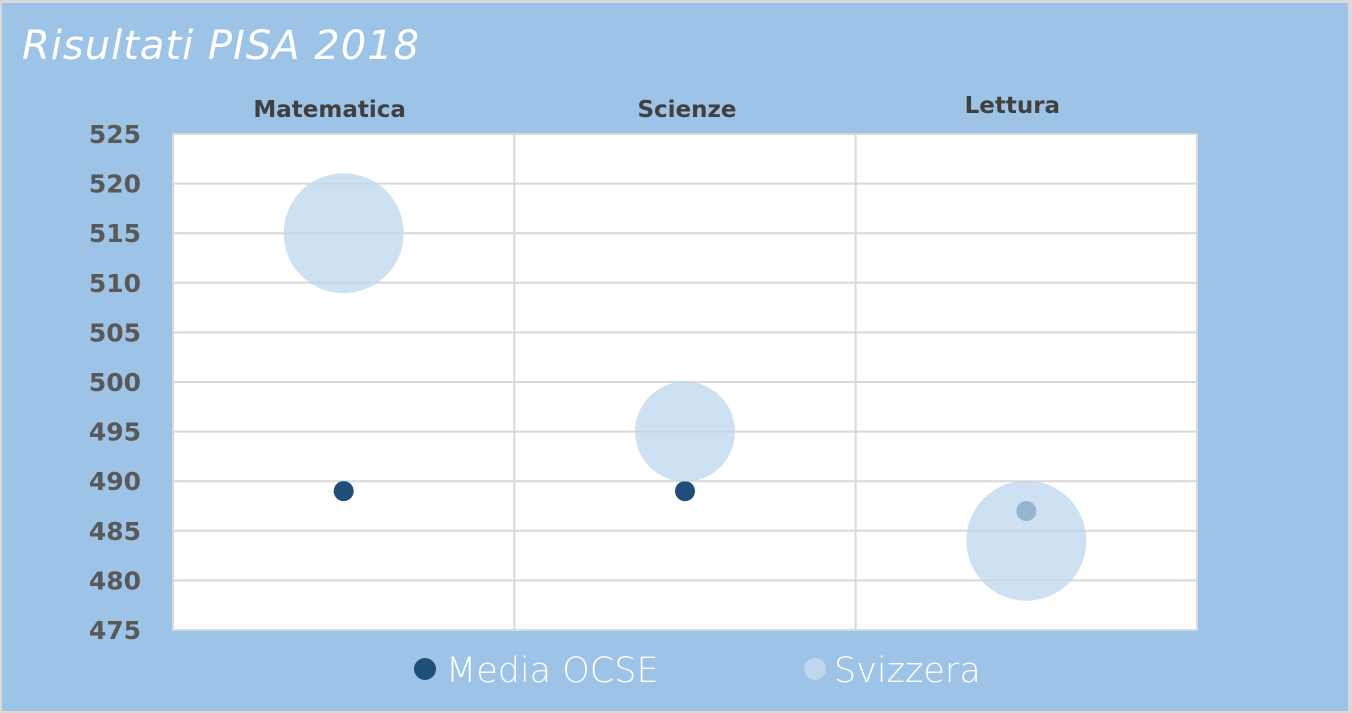 The width and height of the screenshot is (1352, 713). What do you see at coordinates (329, 110) in the screenshot?
I see `category-label: Matematica` at bounding box center [329, 110].